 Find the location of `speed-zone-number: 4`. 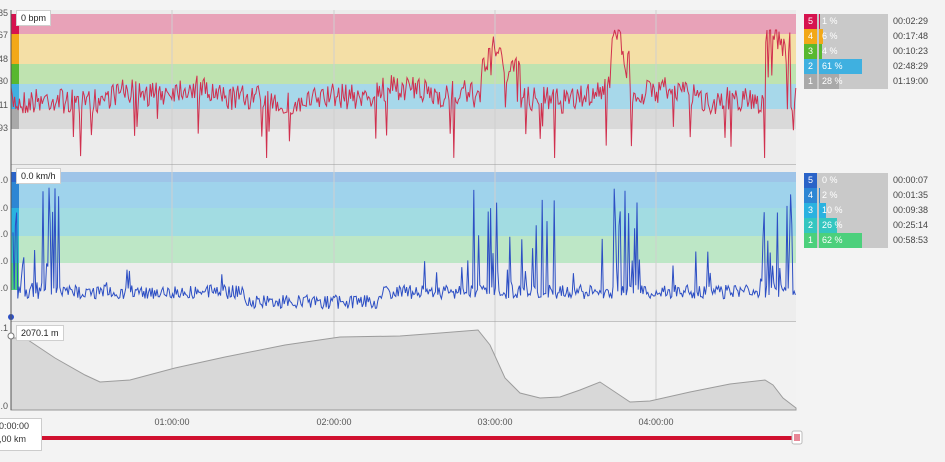

speed-zone-number: 4 is located at coordinates (810, 195).